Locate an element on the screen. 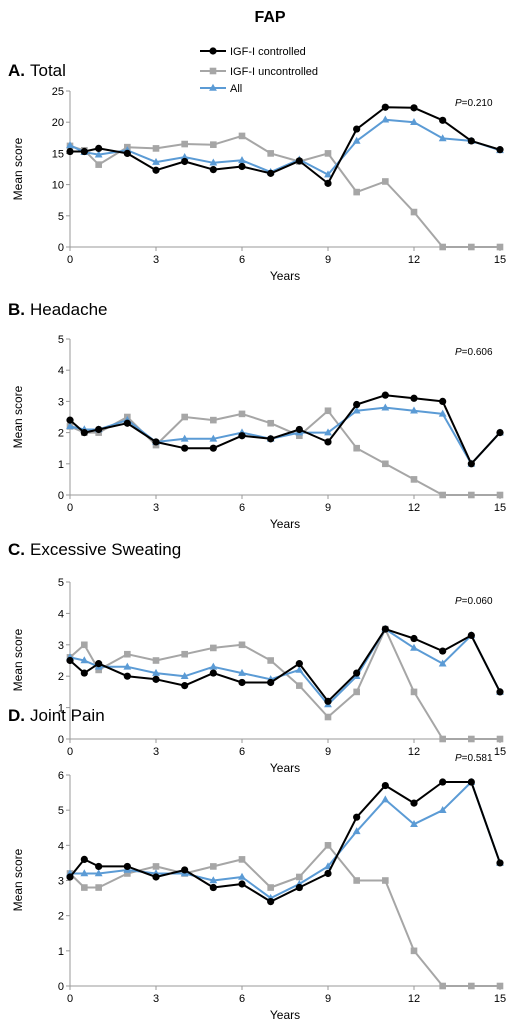  x-axis-label-2: Years is located at coordinates (285, 768).